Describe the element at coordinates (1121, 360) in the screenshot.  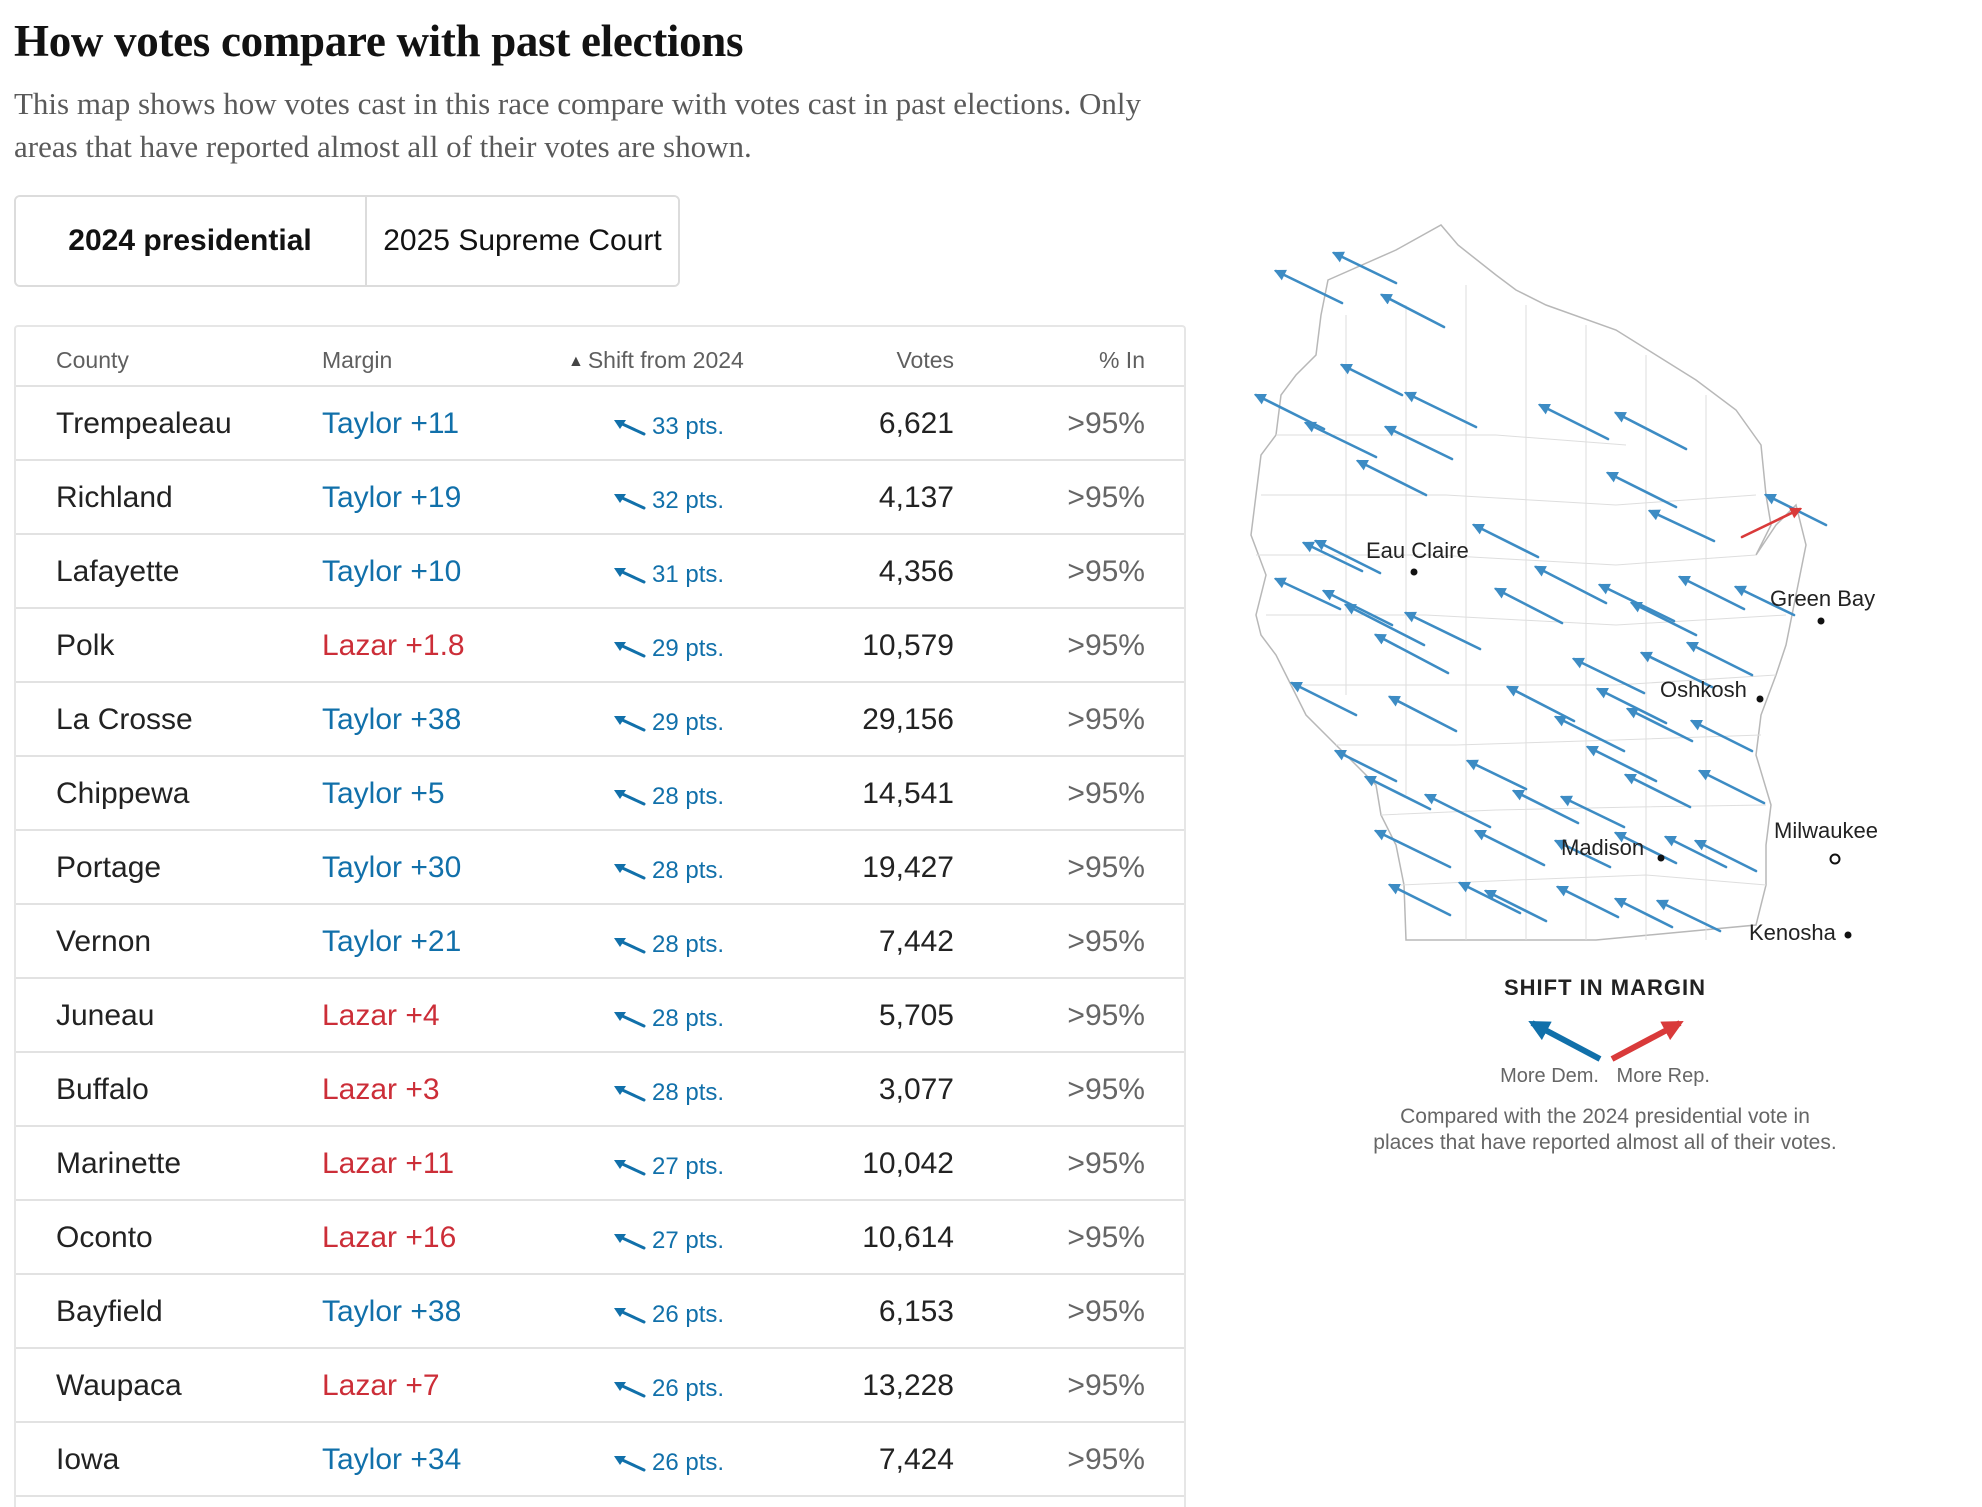
I see `column-header-pct-in: % In` at that location.